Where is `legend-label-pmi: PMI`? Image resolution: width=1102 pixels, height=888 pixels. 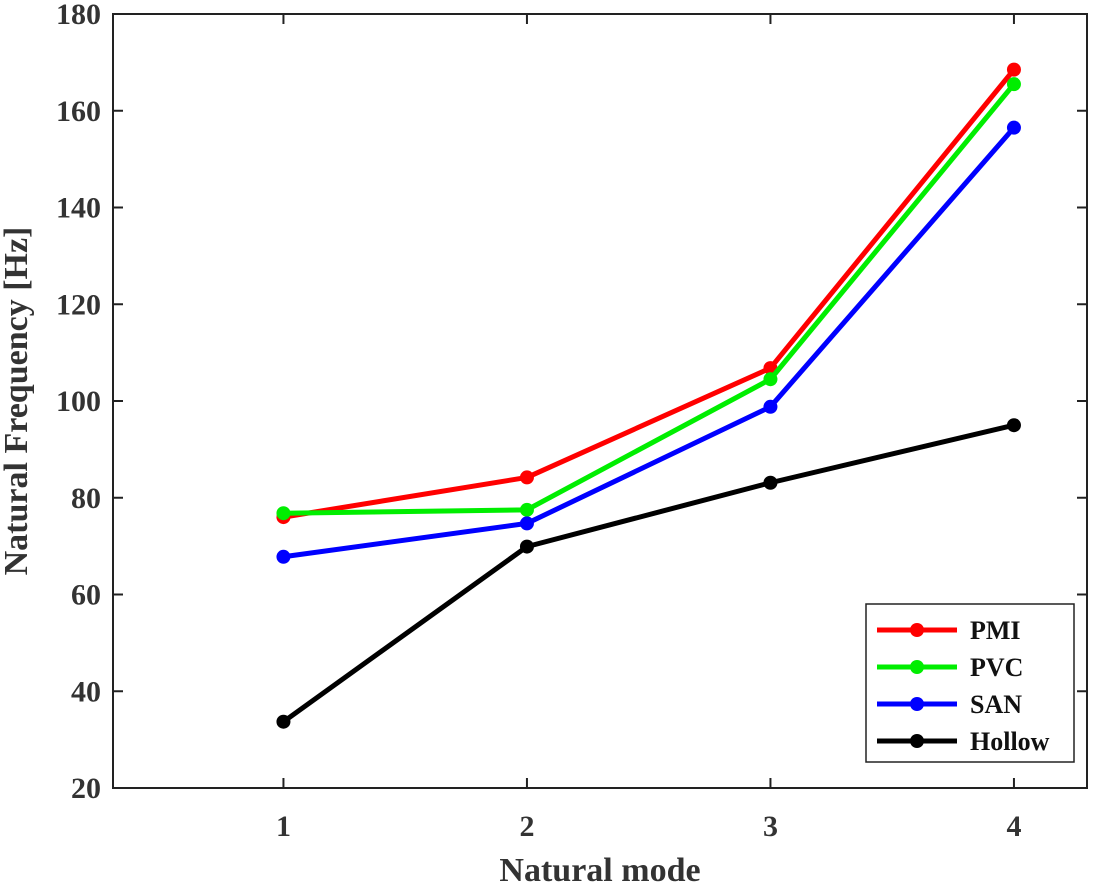
legend-label-pmi: PMI is located at coordinates (995, 630).